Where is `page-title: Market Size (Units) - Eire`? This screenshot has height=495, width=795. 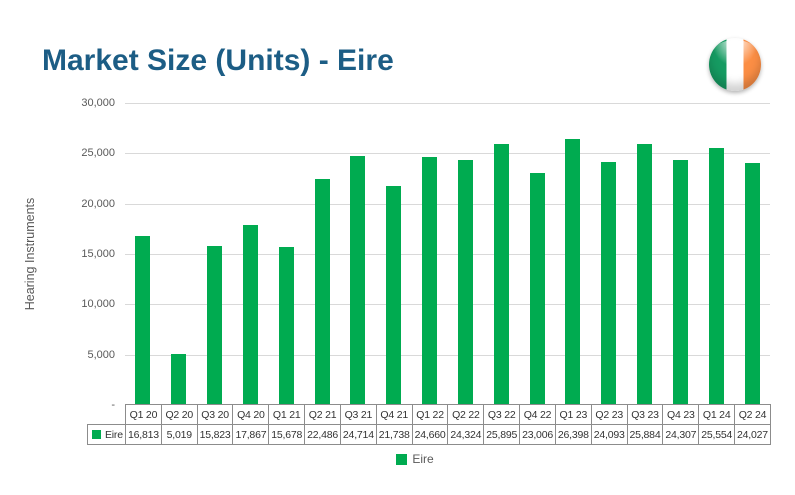 page-title: Market Size (Units) - Eire is located at coordinates (218, 60).